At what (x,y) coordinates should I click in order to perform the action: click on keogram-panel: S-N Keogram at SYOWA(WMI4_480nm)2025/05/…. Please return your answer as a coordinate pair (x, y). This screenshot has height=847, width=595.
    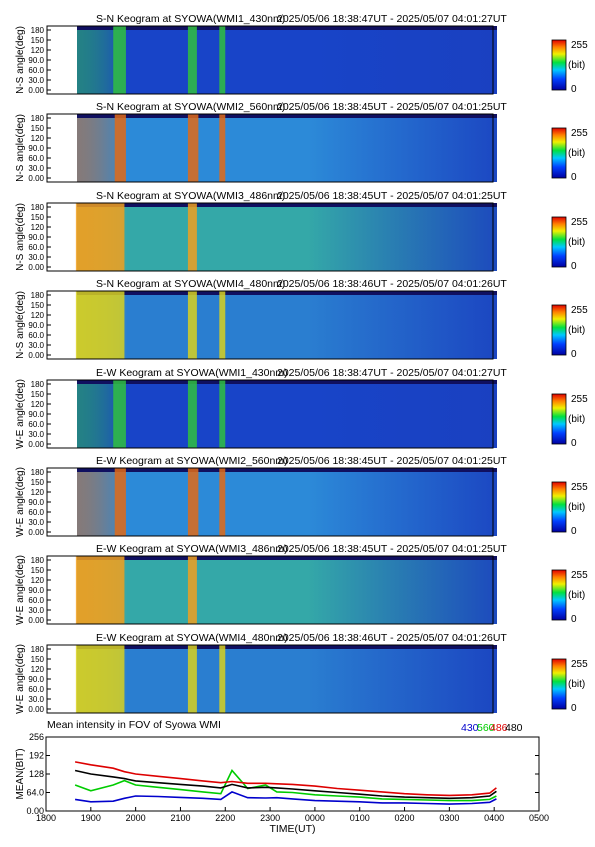
    Looking at the image, I should click on (301, 319).